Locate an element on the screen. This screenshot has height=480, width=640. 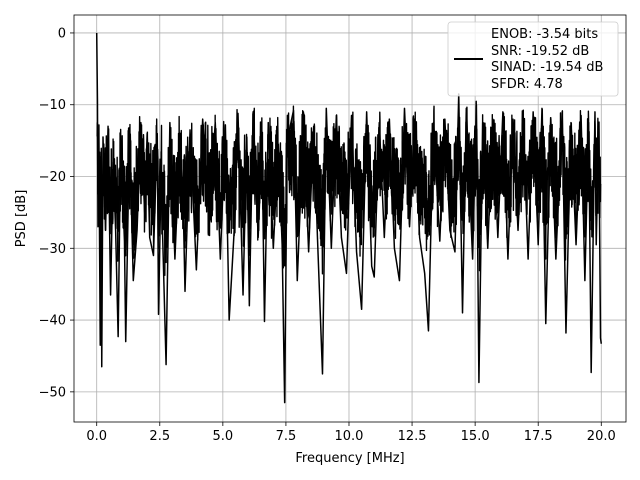
y-tick-label: 0 is located at coordinates (62, 33).